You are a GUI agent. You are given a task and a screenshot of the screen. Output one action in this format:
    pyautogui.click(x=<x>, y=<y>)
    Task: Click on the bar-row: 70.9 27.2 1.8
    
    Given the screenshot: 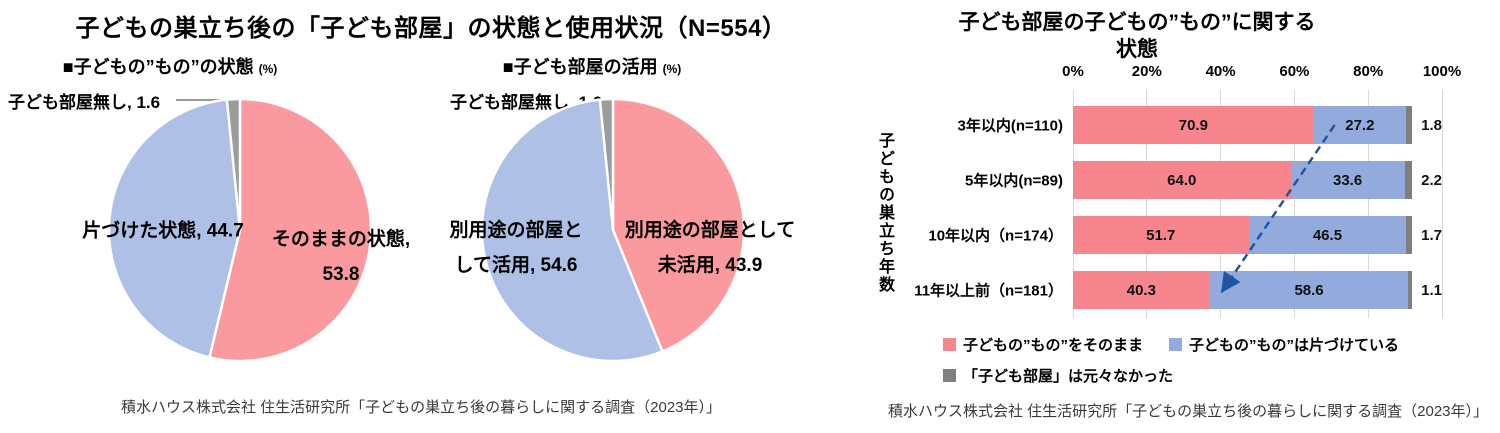 What is the action you would take?
    pyautogui.click(x=1257, y=125)
    